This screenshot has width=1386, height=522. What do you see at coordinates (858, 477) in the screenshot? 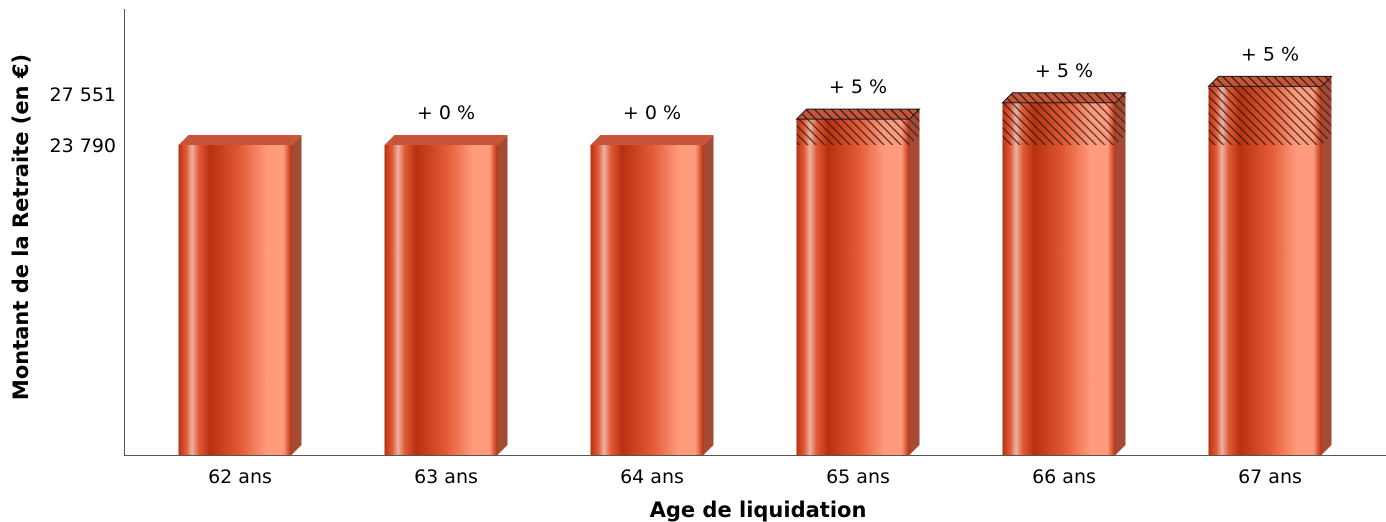
I see `x-tick-label: 65 ans` at bounding box center [858, 477].